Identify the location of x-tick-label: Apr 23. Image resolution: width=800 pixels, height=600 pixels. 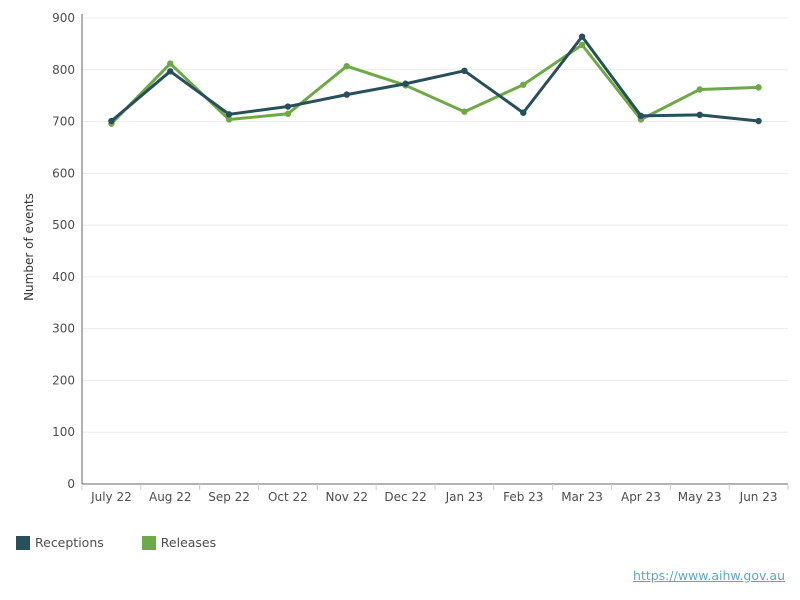
(641, 497).